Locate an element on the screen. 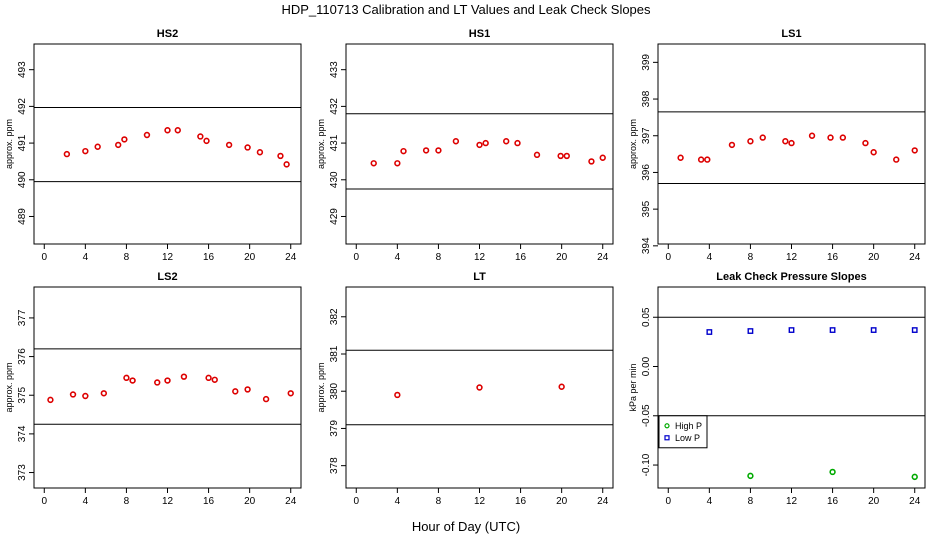 This screenshot has height=540, width=936. panel-title: HS2 is located at coordinates (167, 34).